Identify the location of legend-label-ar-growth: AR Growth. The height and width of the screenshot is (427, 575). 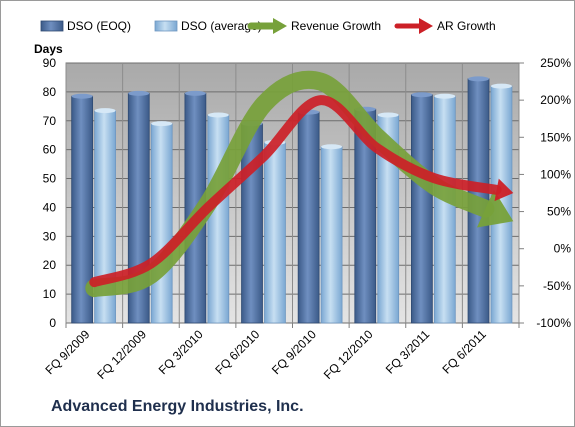
(466, 26).